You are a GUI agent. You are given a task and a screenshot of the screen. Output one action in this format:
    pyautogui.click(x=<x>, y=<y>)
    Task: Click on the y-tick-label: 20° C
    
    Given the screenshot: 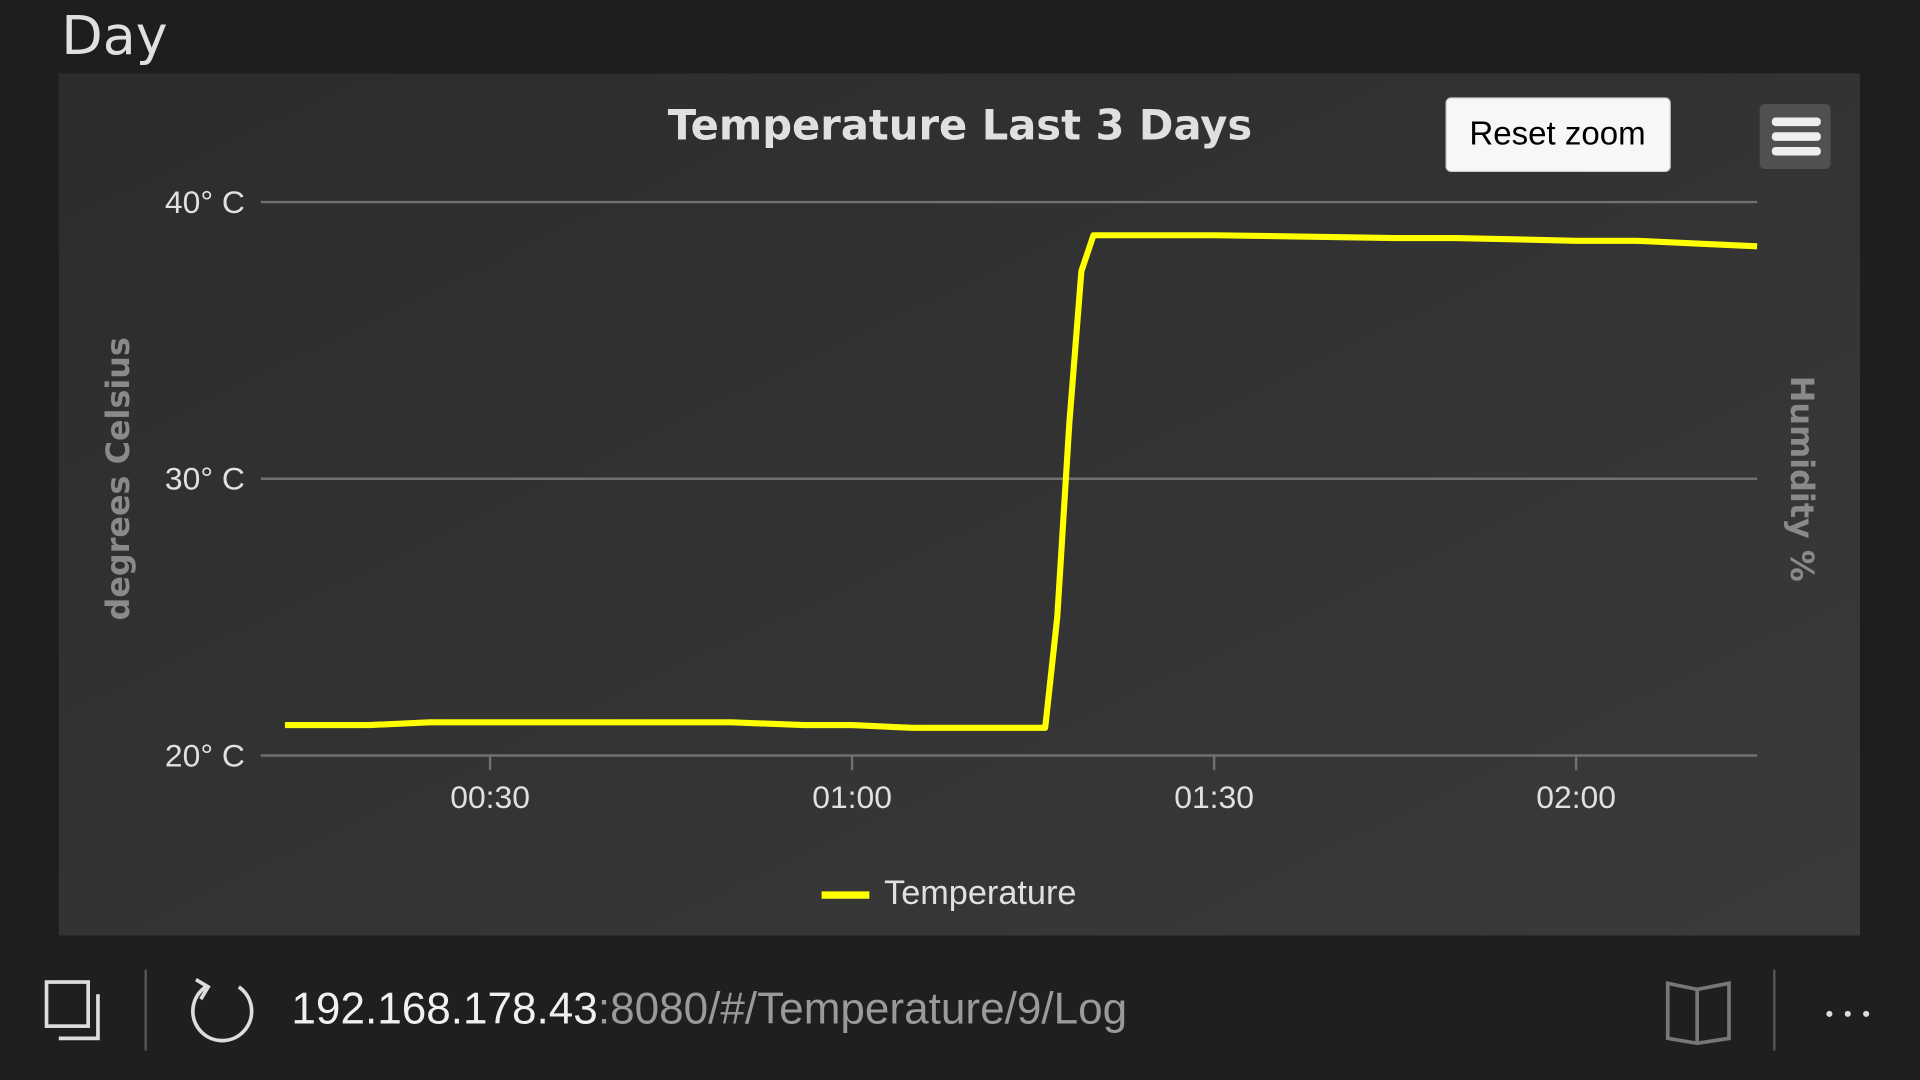 What is the action you would take?
    pyautogui.click(x=205, y=755)
    